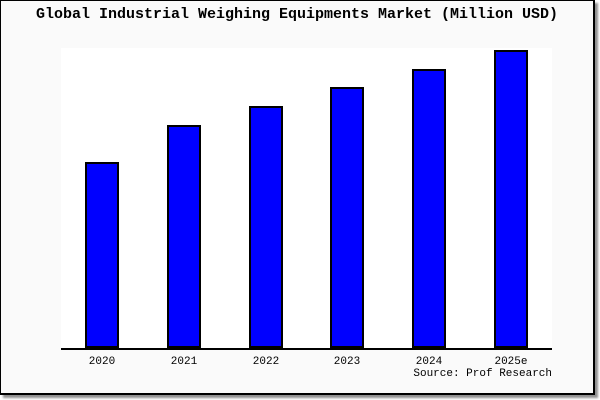 The width and height of the screenshot is (600, 400). Describe the element at coordinates (184, 362) in the screenshot. I see `x-tick-label: 2021` at that location.